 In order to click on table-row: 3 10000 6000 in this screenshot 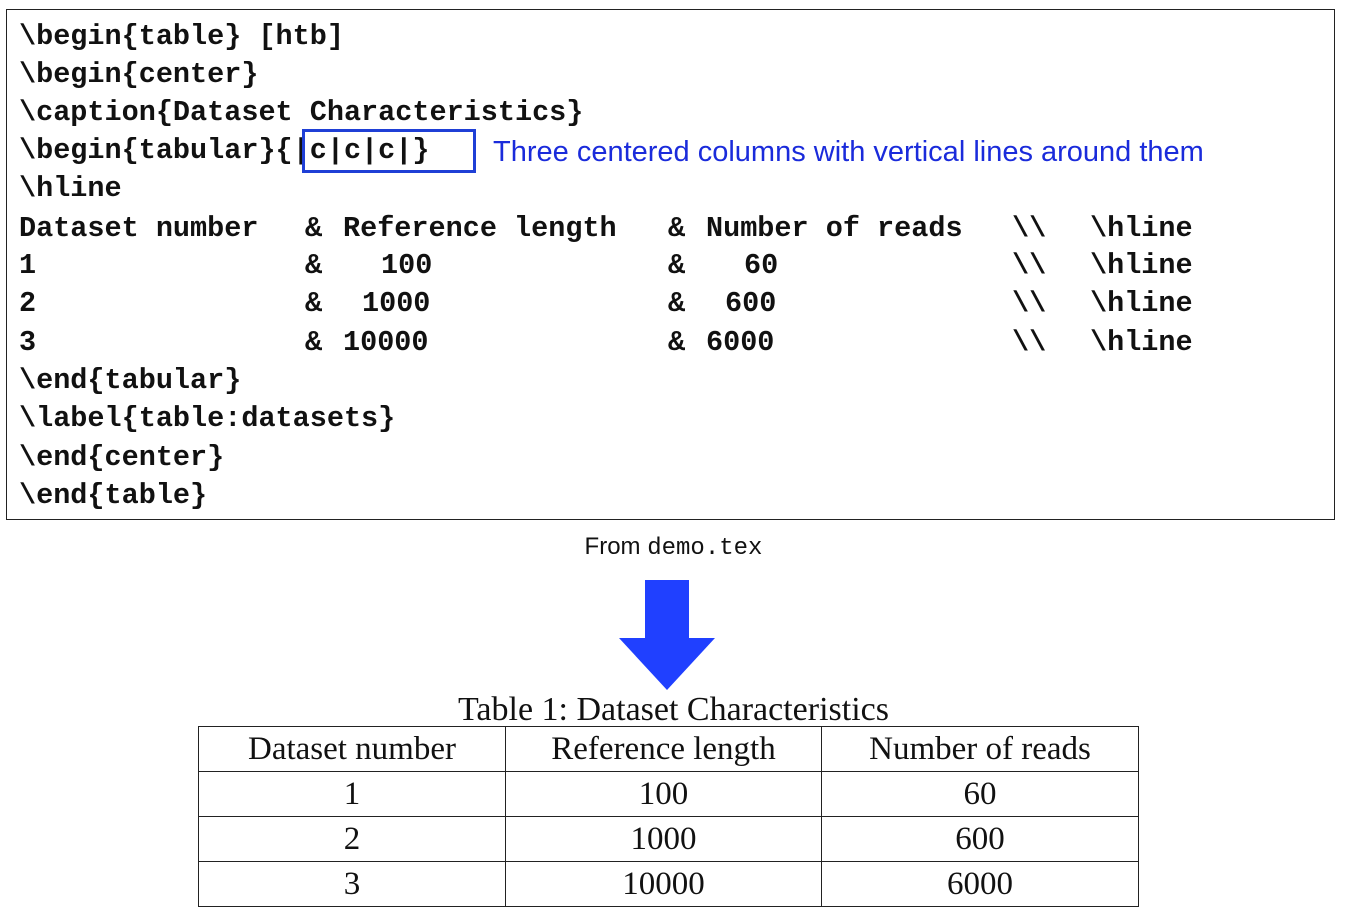, I will do `click(668, 884)`.